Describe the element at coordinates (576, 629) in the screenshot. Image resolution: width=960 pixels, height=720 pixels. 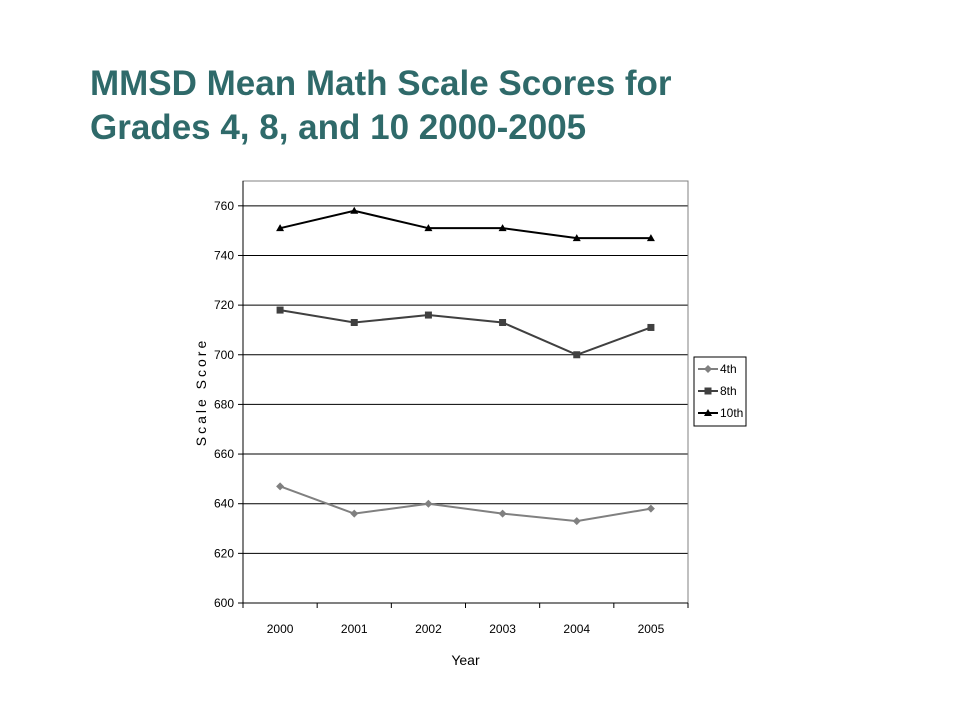
I see `x-tick-label: 2004` at that location.